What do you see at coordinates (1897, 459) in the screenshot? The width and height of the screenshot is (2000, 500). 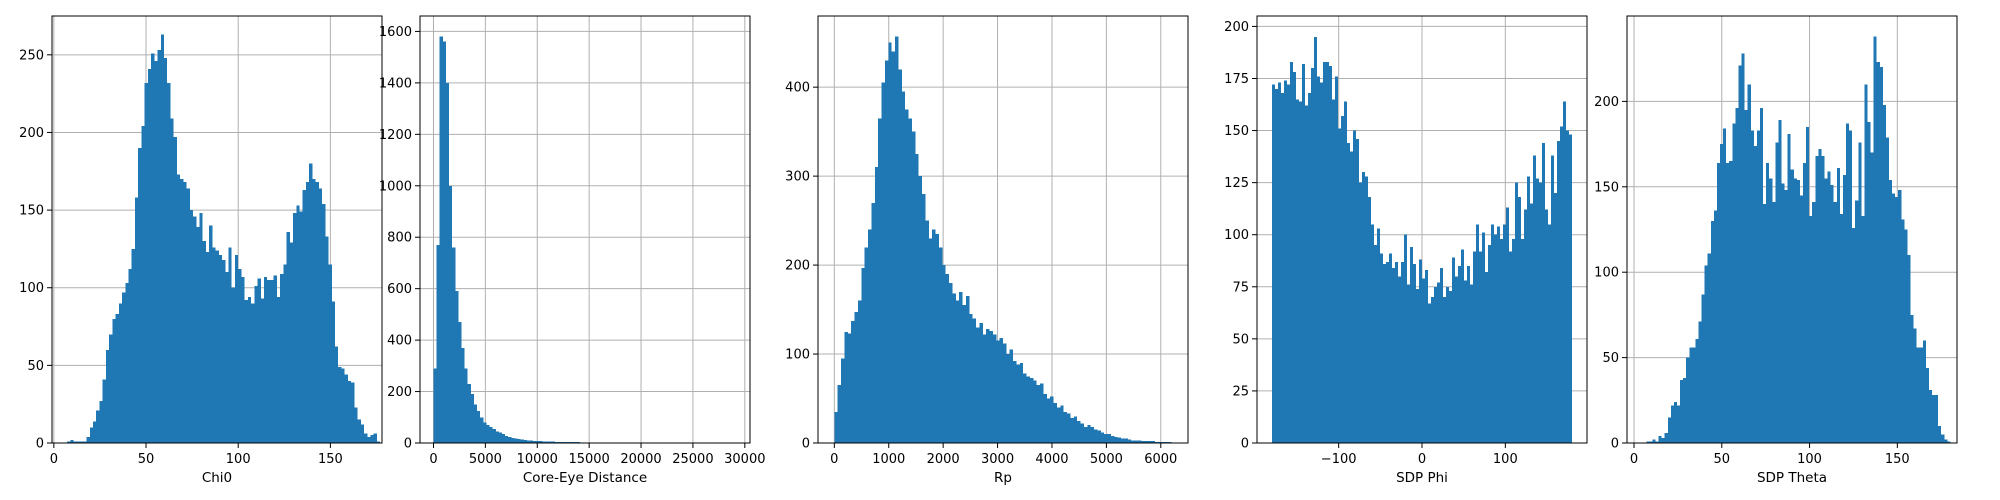 I see `x-tick-label: 150` at bounding box center [1897, 459].